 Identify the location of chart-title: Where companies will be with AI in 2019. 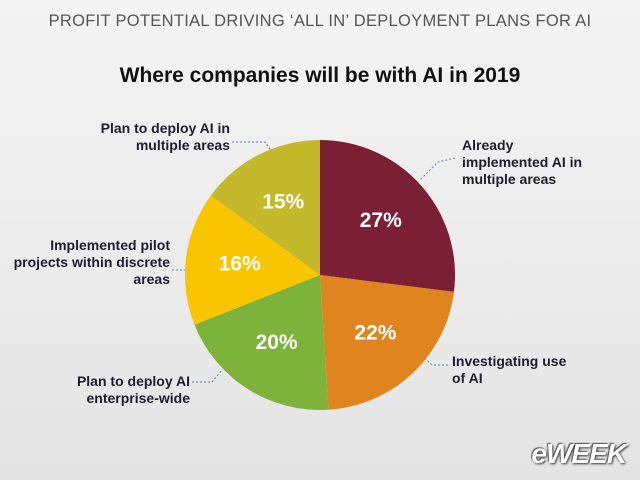
(320, 75).